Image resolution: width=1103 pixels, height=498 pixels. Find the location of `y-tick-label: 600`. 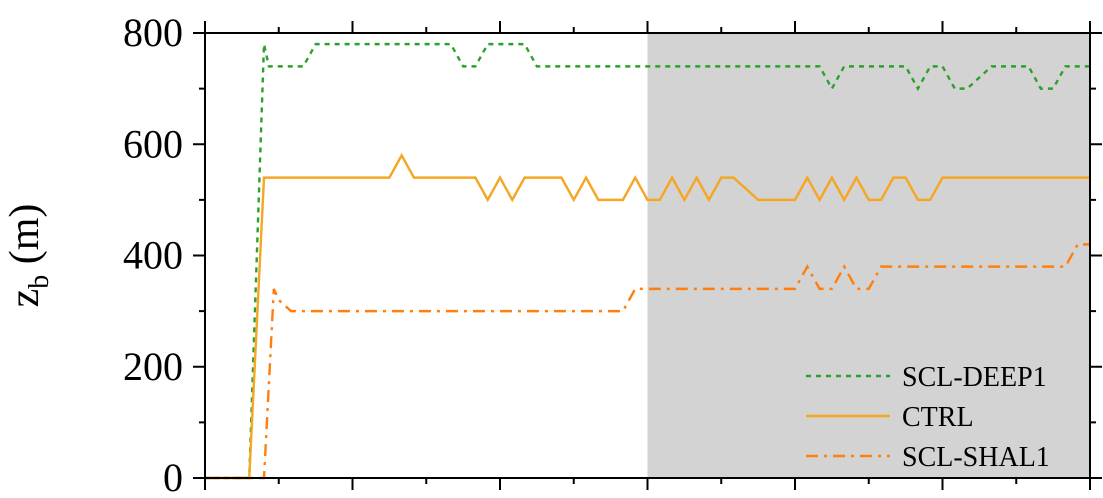

y-tick-label: 600 is located at coordinates (153, 143).